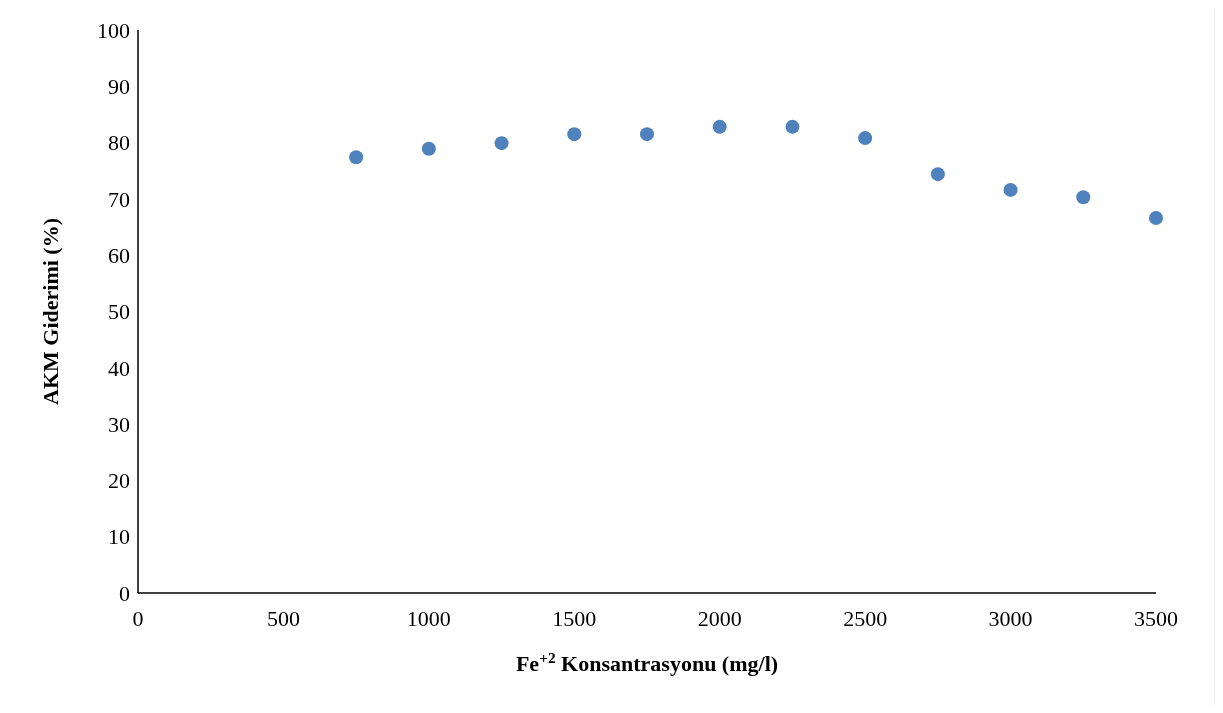 The height and width of the screenshot is (713, 1223). What do you see at coordinates (50, 311) in the screenshot?
I see `y-axis-title: AKM Giderimi (%)` at bounding box center [50, 311].